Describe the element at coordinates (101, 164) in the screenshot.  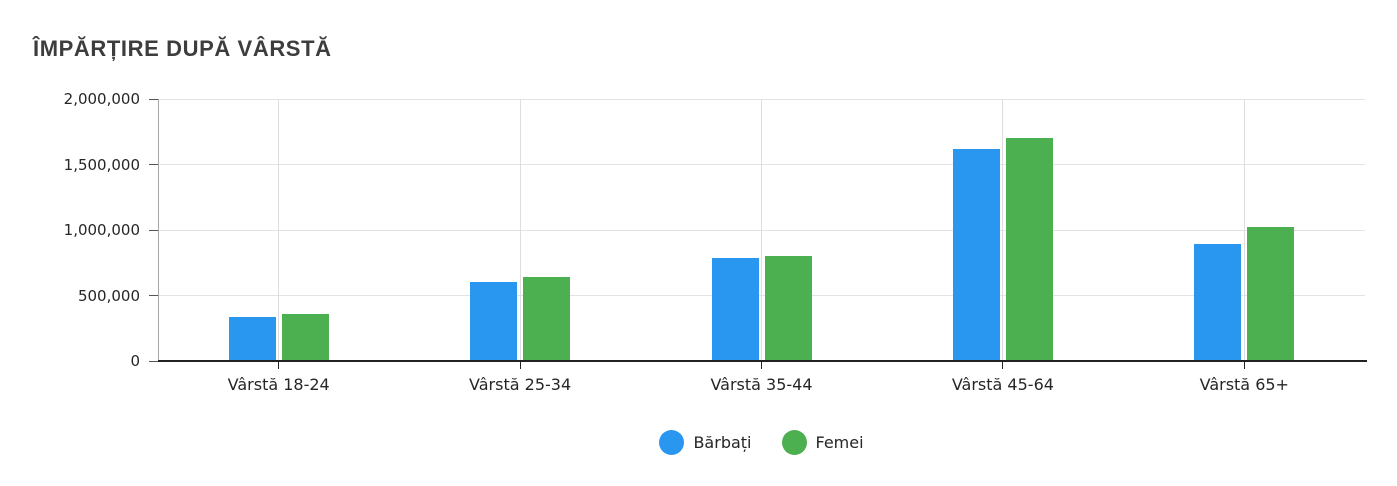
I see `y-axis-label: 1,500,000` at that location.